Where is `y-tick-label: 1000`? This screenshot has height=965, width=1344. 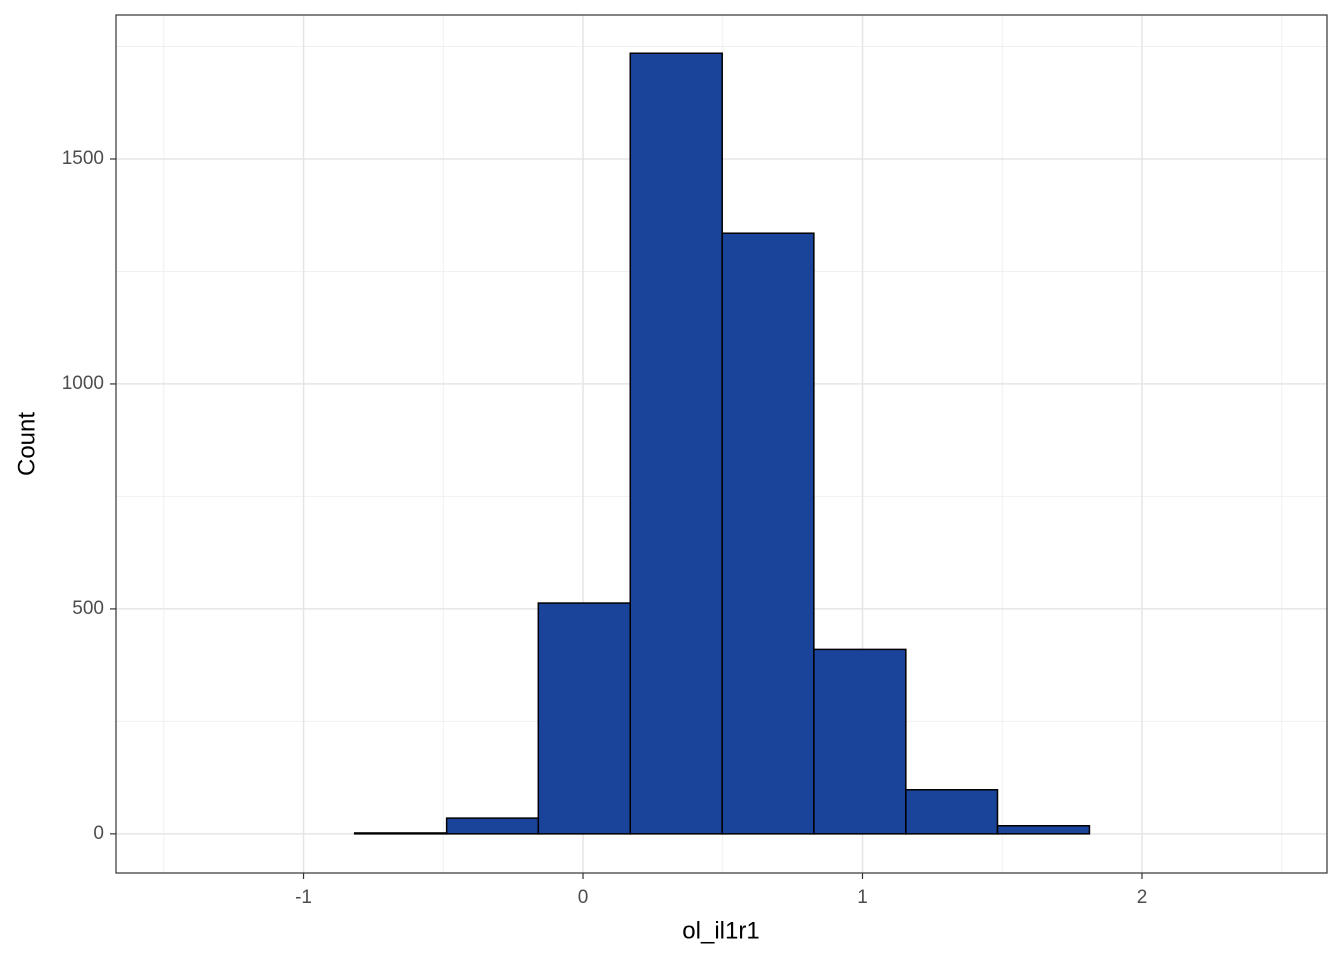
y-tick-label: 1000 is located at coordinates (83, 383).